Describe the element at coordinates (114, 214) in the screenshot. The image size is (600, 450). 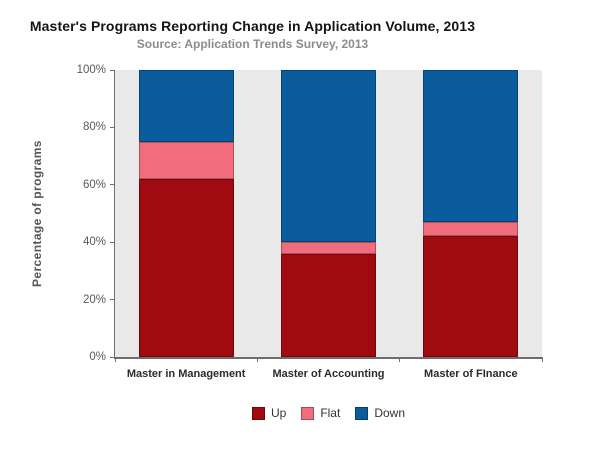
I see `y-axis-line` at that location.